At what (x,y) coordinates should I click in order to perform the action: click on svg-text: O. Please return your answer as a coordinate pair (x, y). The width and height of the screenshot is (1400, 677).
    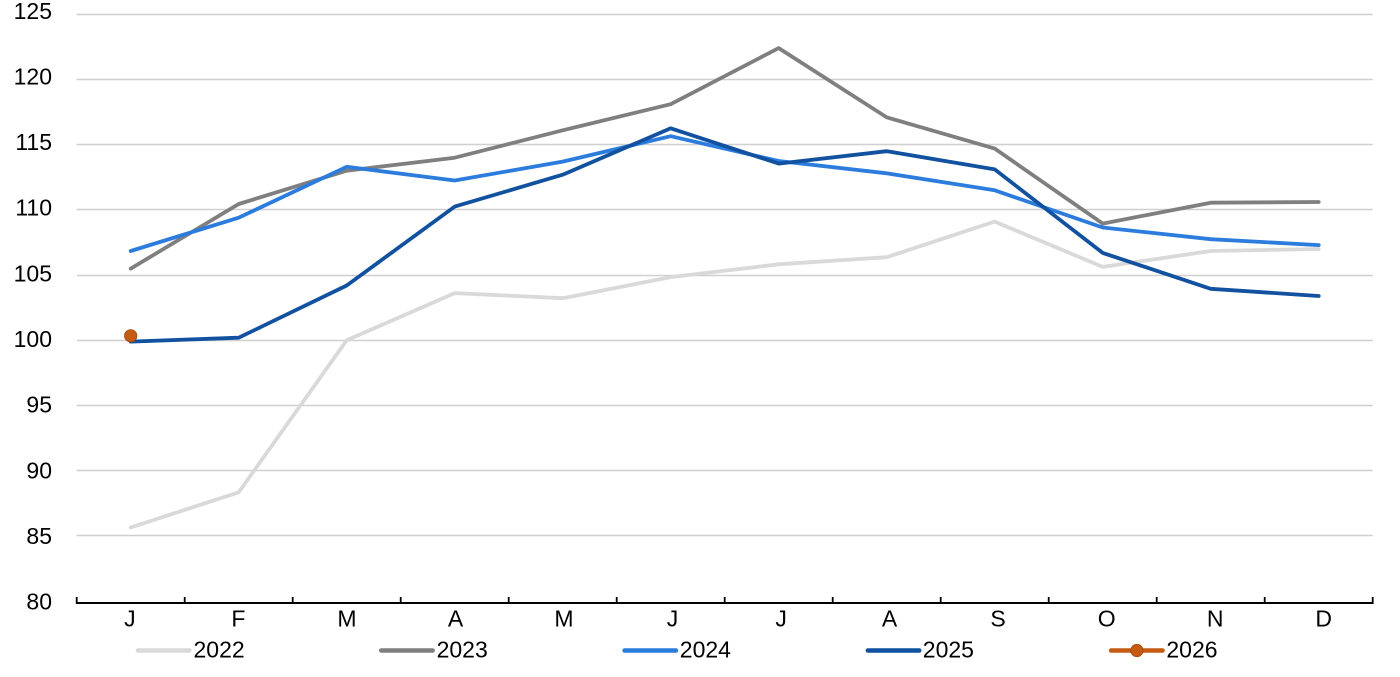
    Looking at the image, I should click on (1107, 618).